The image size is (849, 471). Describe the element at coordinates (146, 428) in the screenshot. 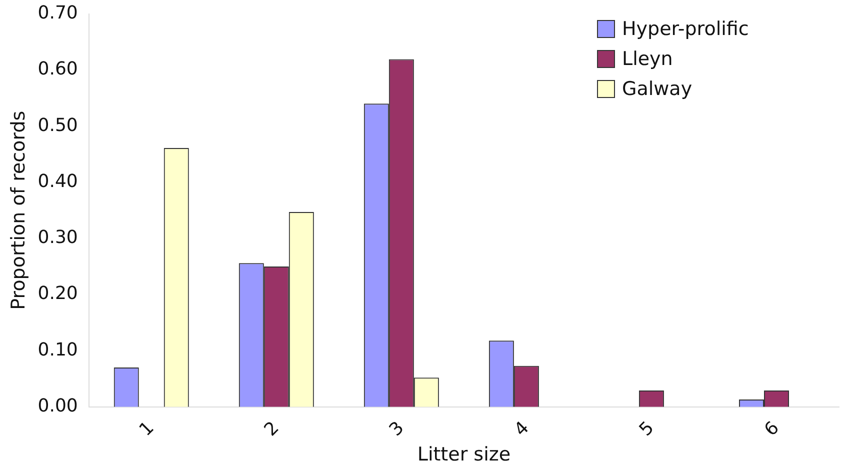

I see `x-tick-label: 1` at that location.